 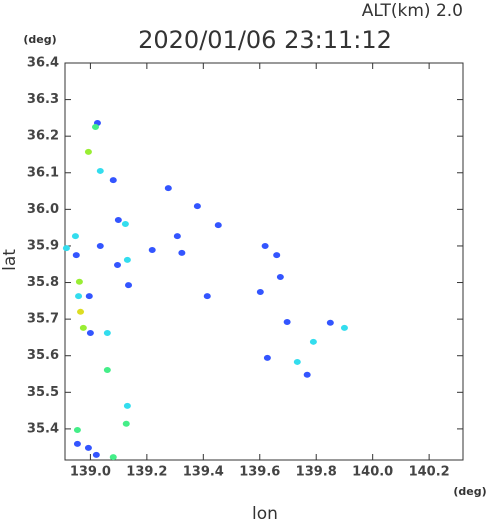 What do you see at coordinates (469, 491) in the screenshot?
I see `x-unit: (deg)` at bounding box center [469, 491].